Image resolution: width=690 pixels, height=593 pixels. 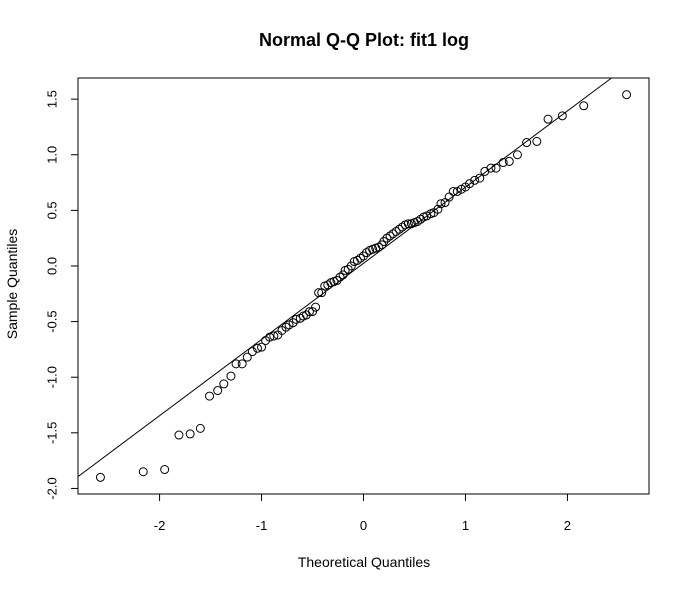 What do you see at coordinates (363, 525) in the screenshot?
I see `x-tick-label: 0` at bounding box center [363, 525].